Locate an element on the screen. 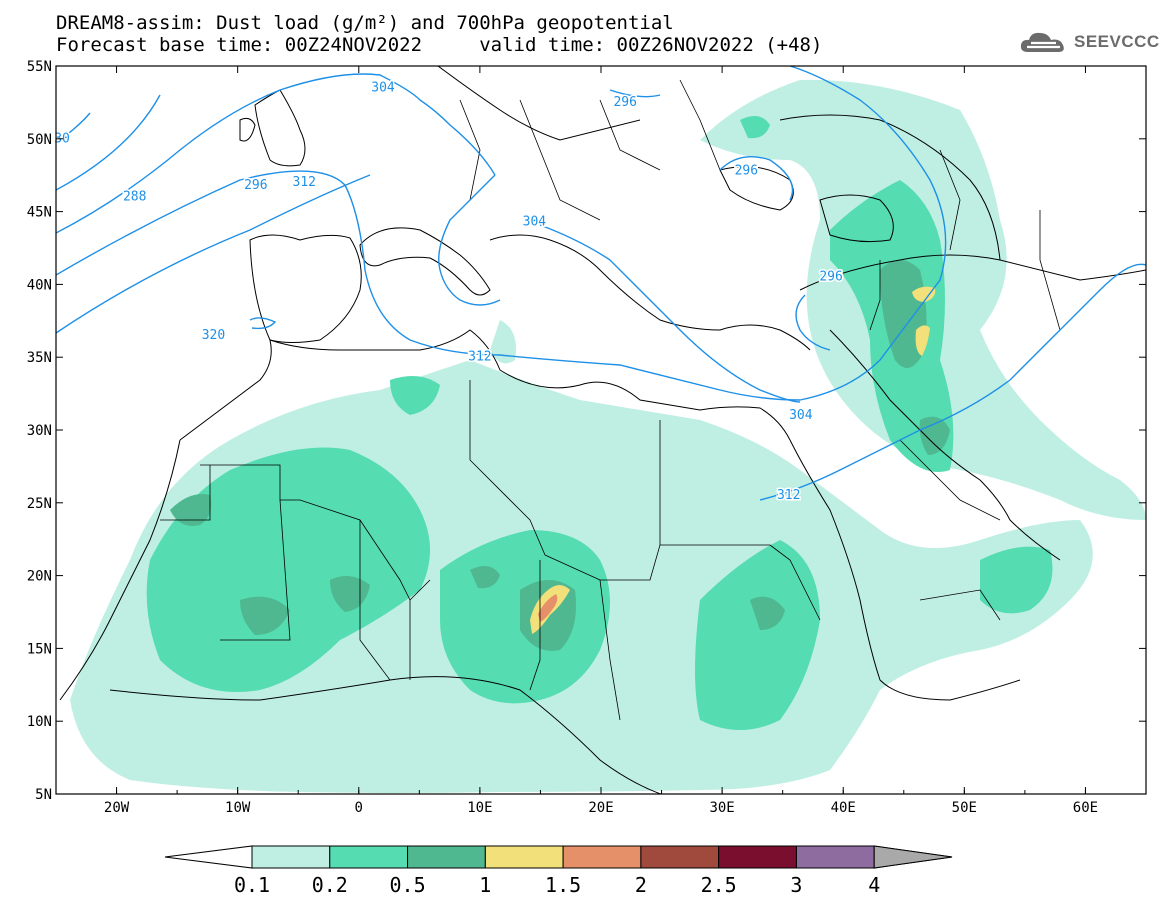 The image size is (1165, 907). lon-tick-label: 20W is located at coordinates (117, 808).